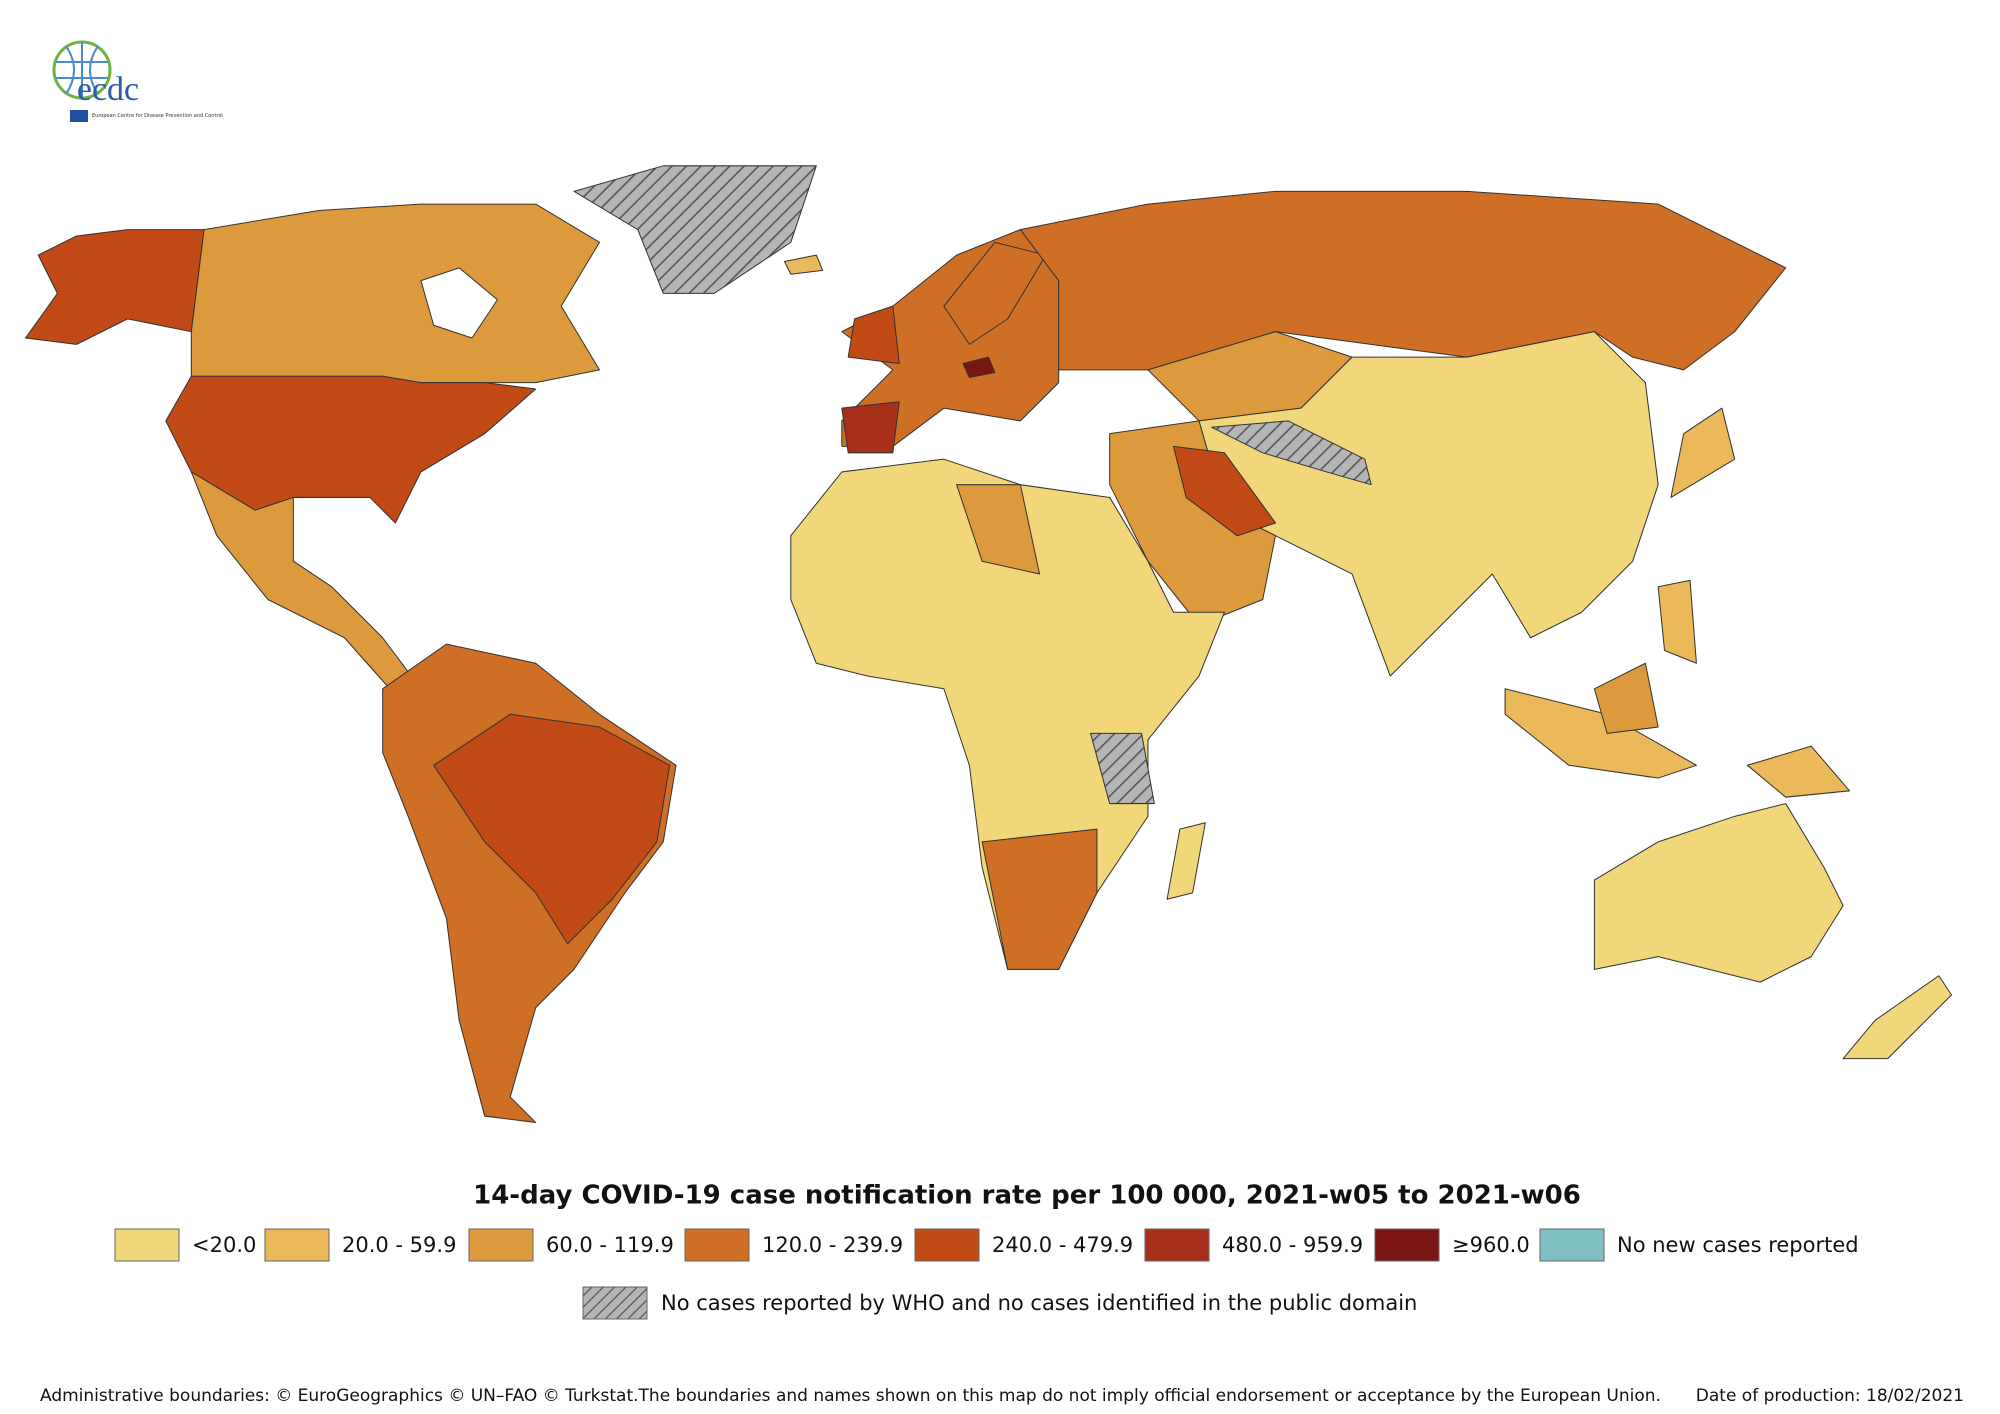 Image resolution: width=2000 pixels, height=1414 pixels. I want to click on philippines, so click(1677, 621).